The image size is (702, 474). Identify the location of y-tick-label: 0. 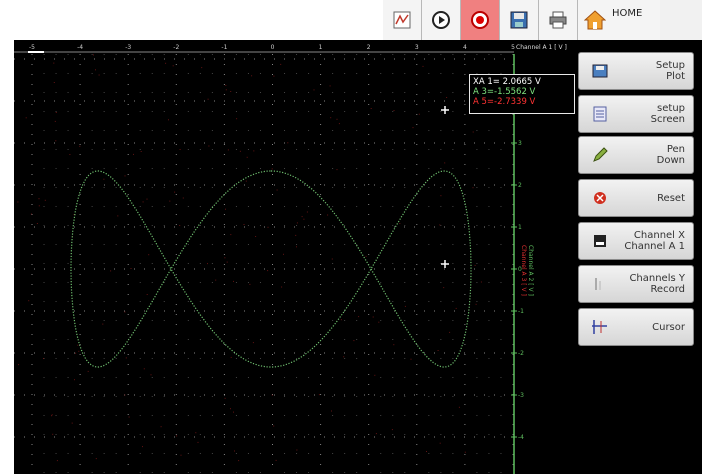
(520, 269).